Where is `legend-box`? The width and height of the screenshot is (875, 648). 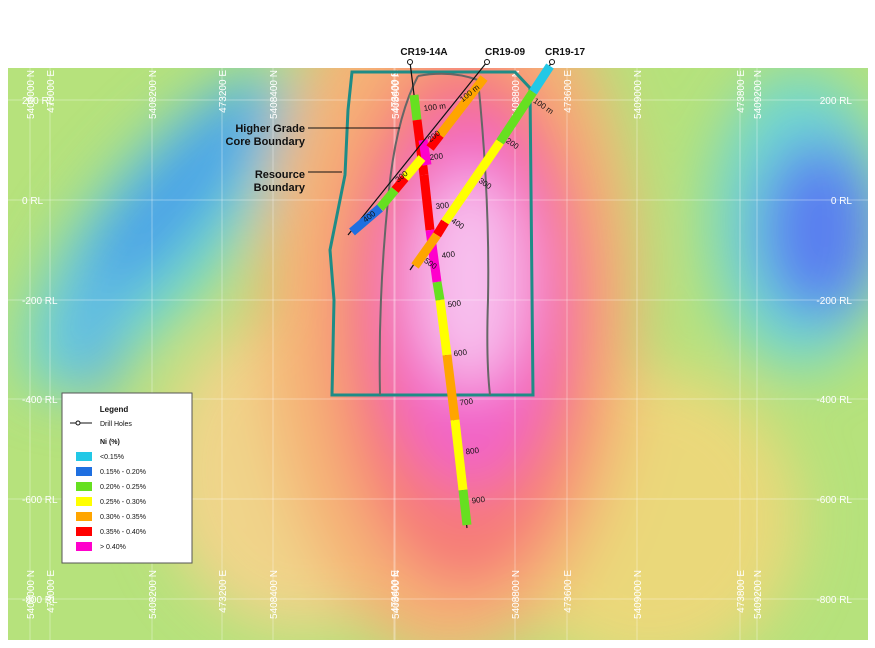 legend-box is located at coordinates (127, 478).